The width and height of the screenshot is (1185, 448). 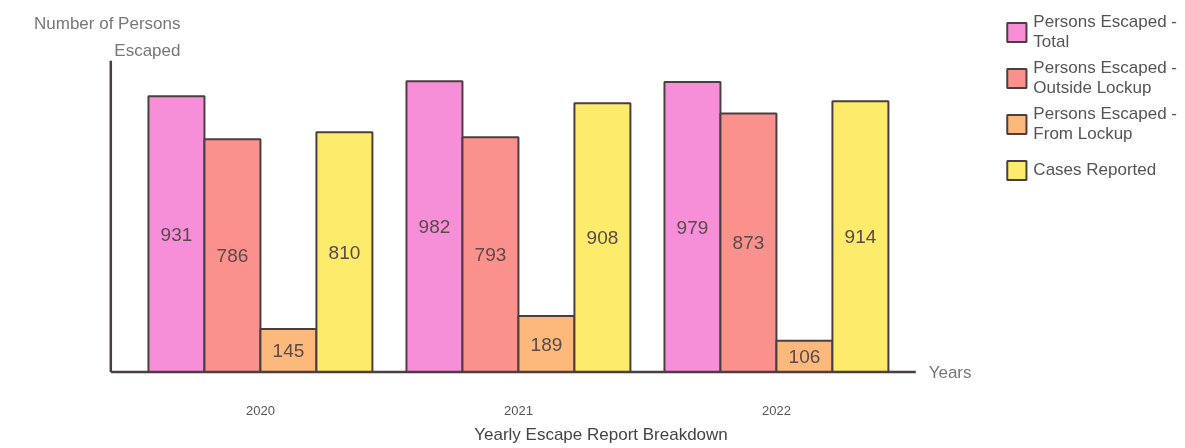 I want to click on x-tick-label: 2022, so click(x=776, y=410).